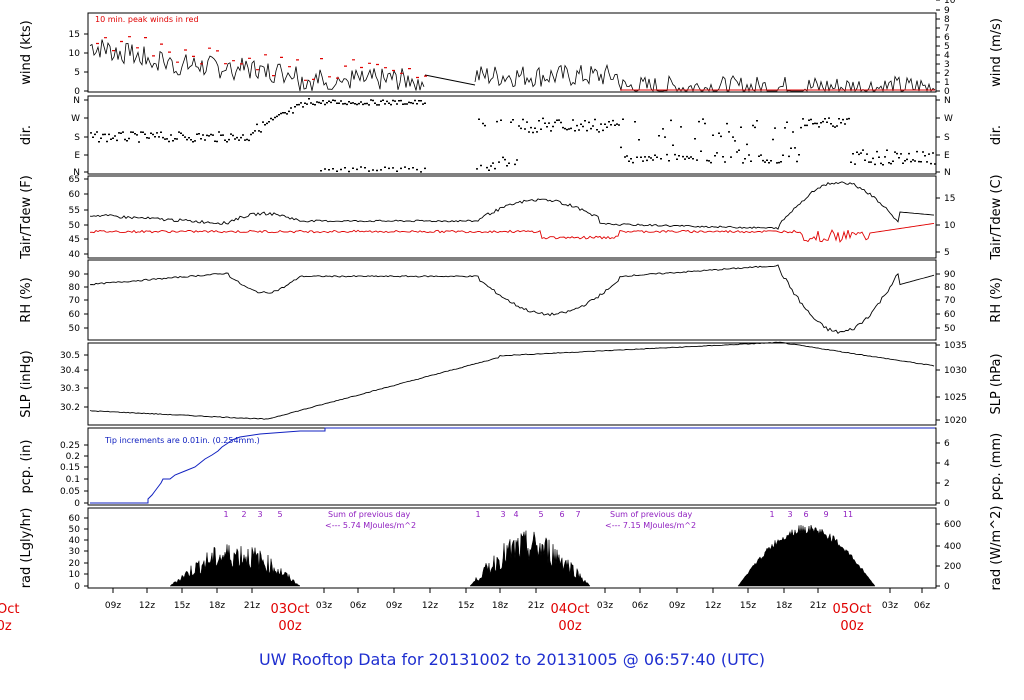 This screenshot has height=700, width=1024. Describe the element at coordinates (243, 514) in the screenshot. I see `rad-hour-label: 2` at that location.